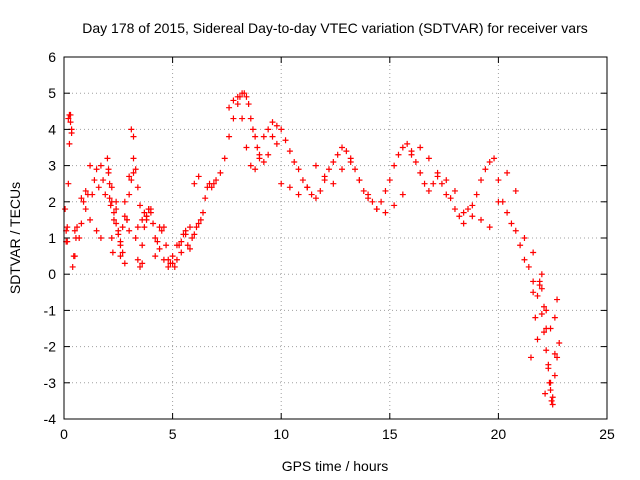 This screenshot has height=480, width=640. What do you see at coordinates (50, 238) in the screenshot?
I see `y-tick-labels: -4 -3 -2 -1 0 1 2 3 4 5 6` at bounding box center [50, 238].